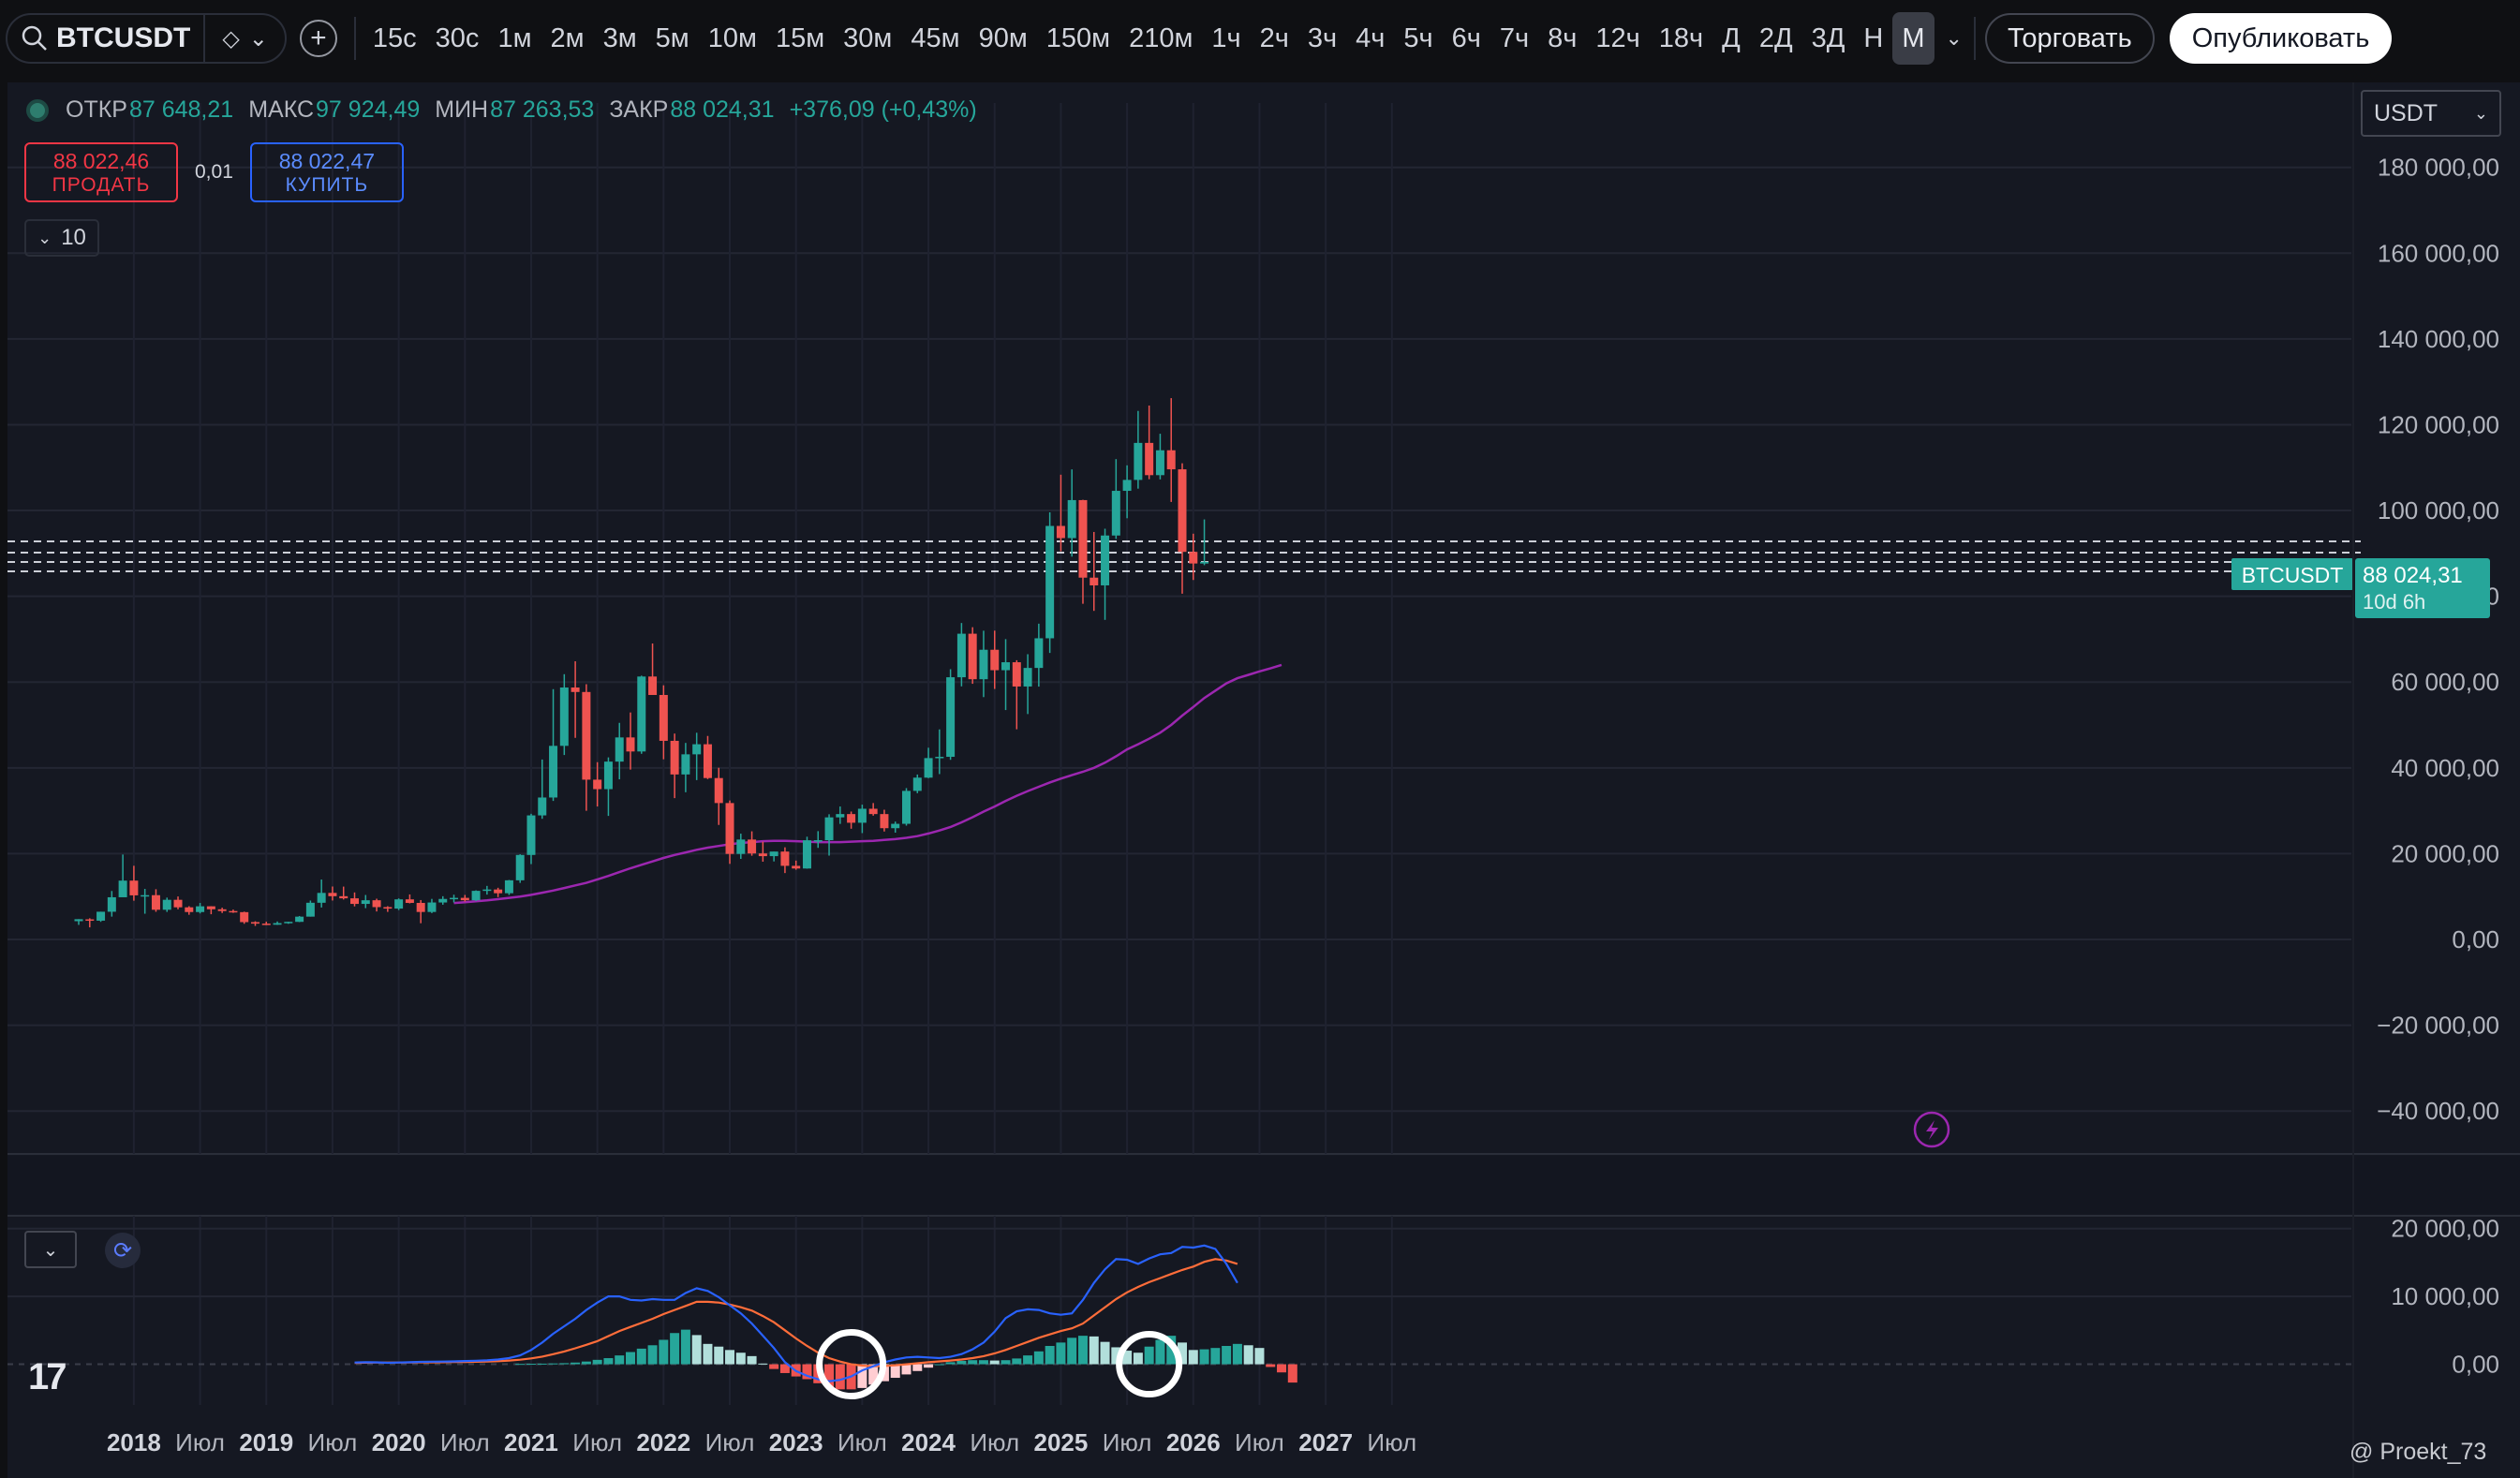 This screenshot has height=1478, width=2520. What do you see at coordinates (2422, 588) in the screenshot?
I see `price-badge-bg` at bounding box center [2422, 588].